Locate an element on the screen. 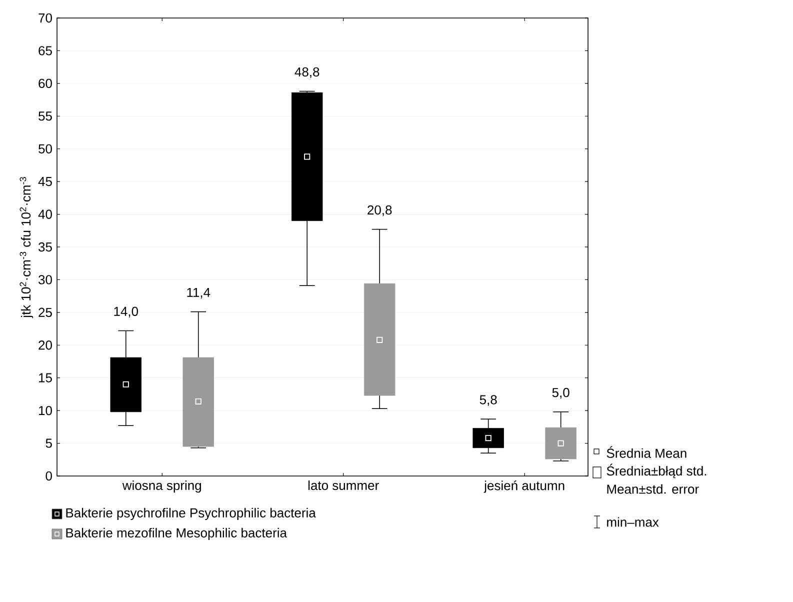 This screenshot has width=793, height=602. y-tick-label: 65 is located at coordinates (45, 51).